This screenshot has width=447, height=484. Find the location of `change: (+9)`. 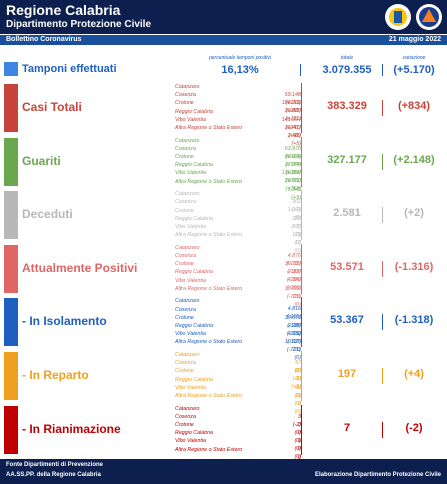

change: (+9) is located at coordinates (296, 197).